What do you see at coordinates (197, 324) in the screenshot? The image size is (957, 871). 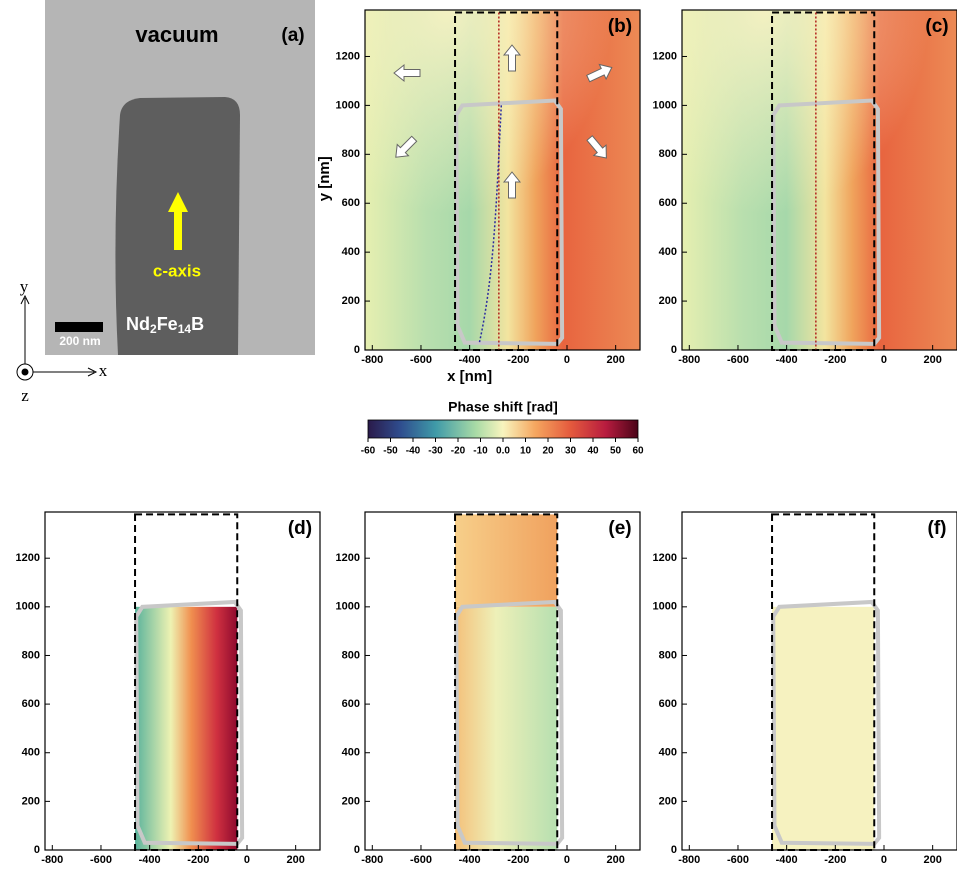 I see `material-part: B` at bounding box center [197, 324].